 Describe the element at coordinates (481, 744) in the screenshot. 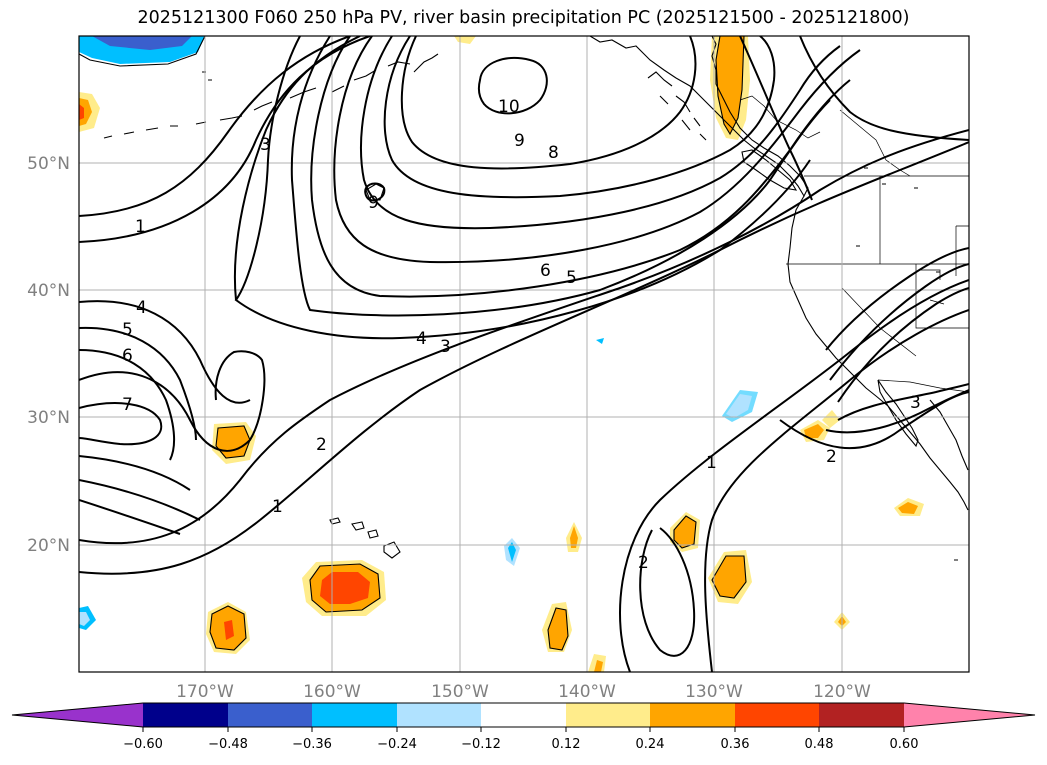

I see `colorbar-label: −0.12` at that location.